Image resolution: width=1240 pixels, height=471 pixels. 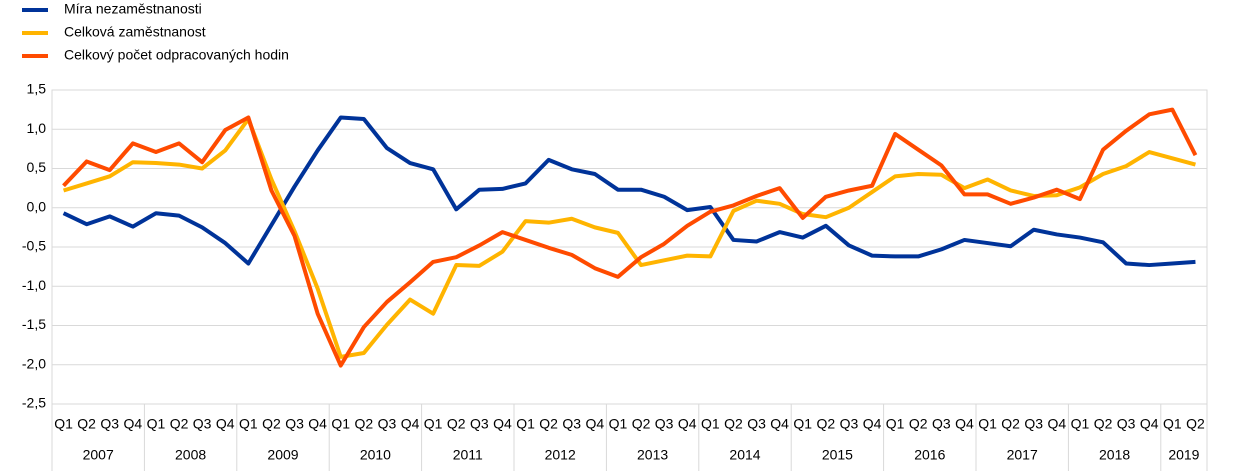 What do you see at coordinates (837, 455) in the screenshot?
I see `year-label: 2015` at bounding box center [837, 455].